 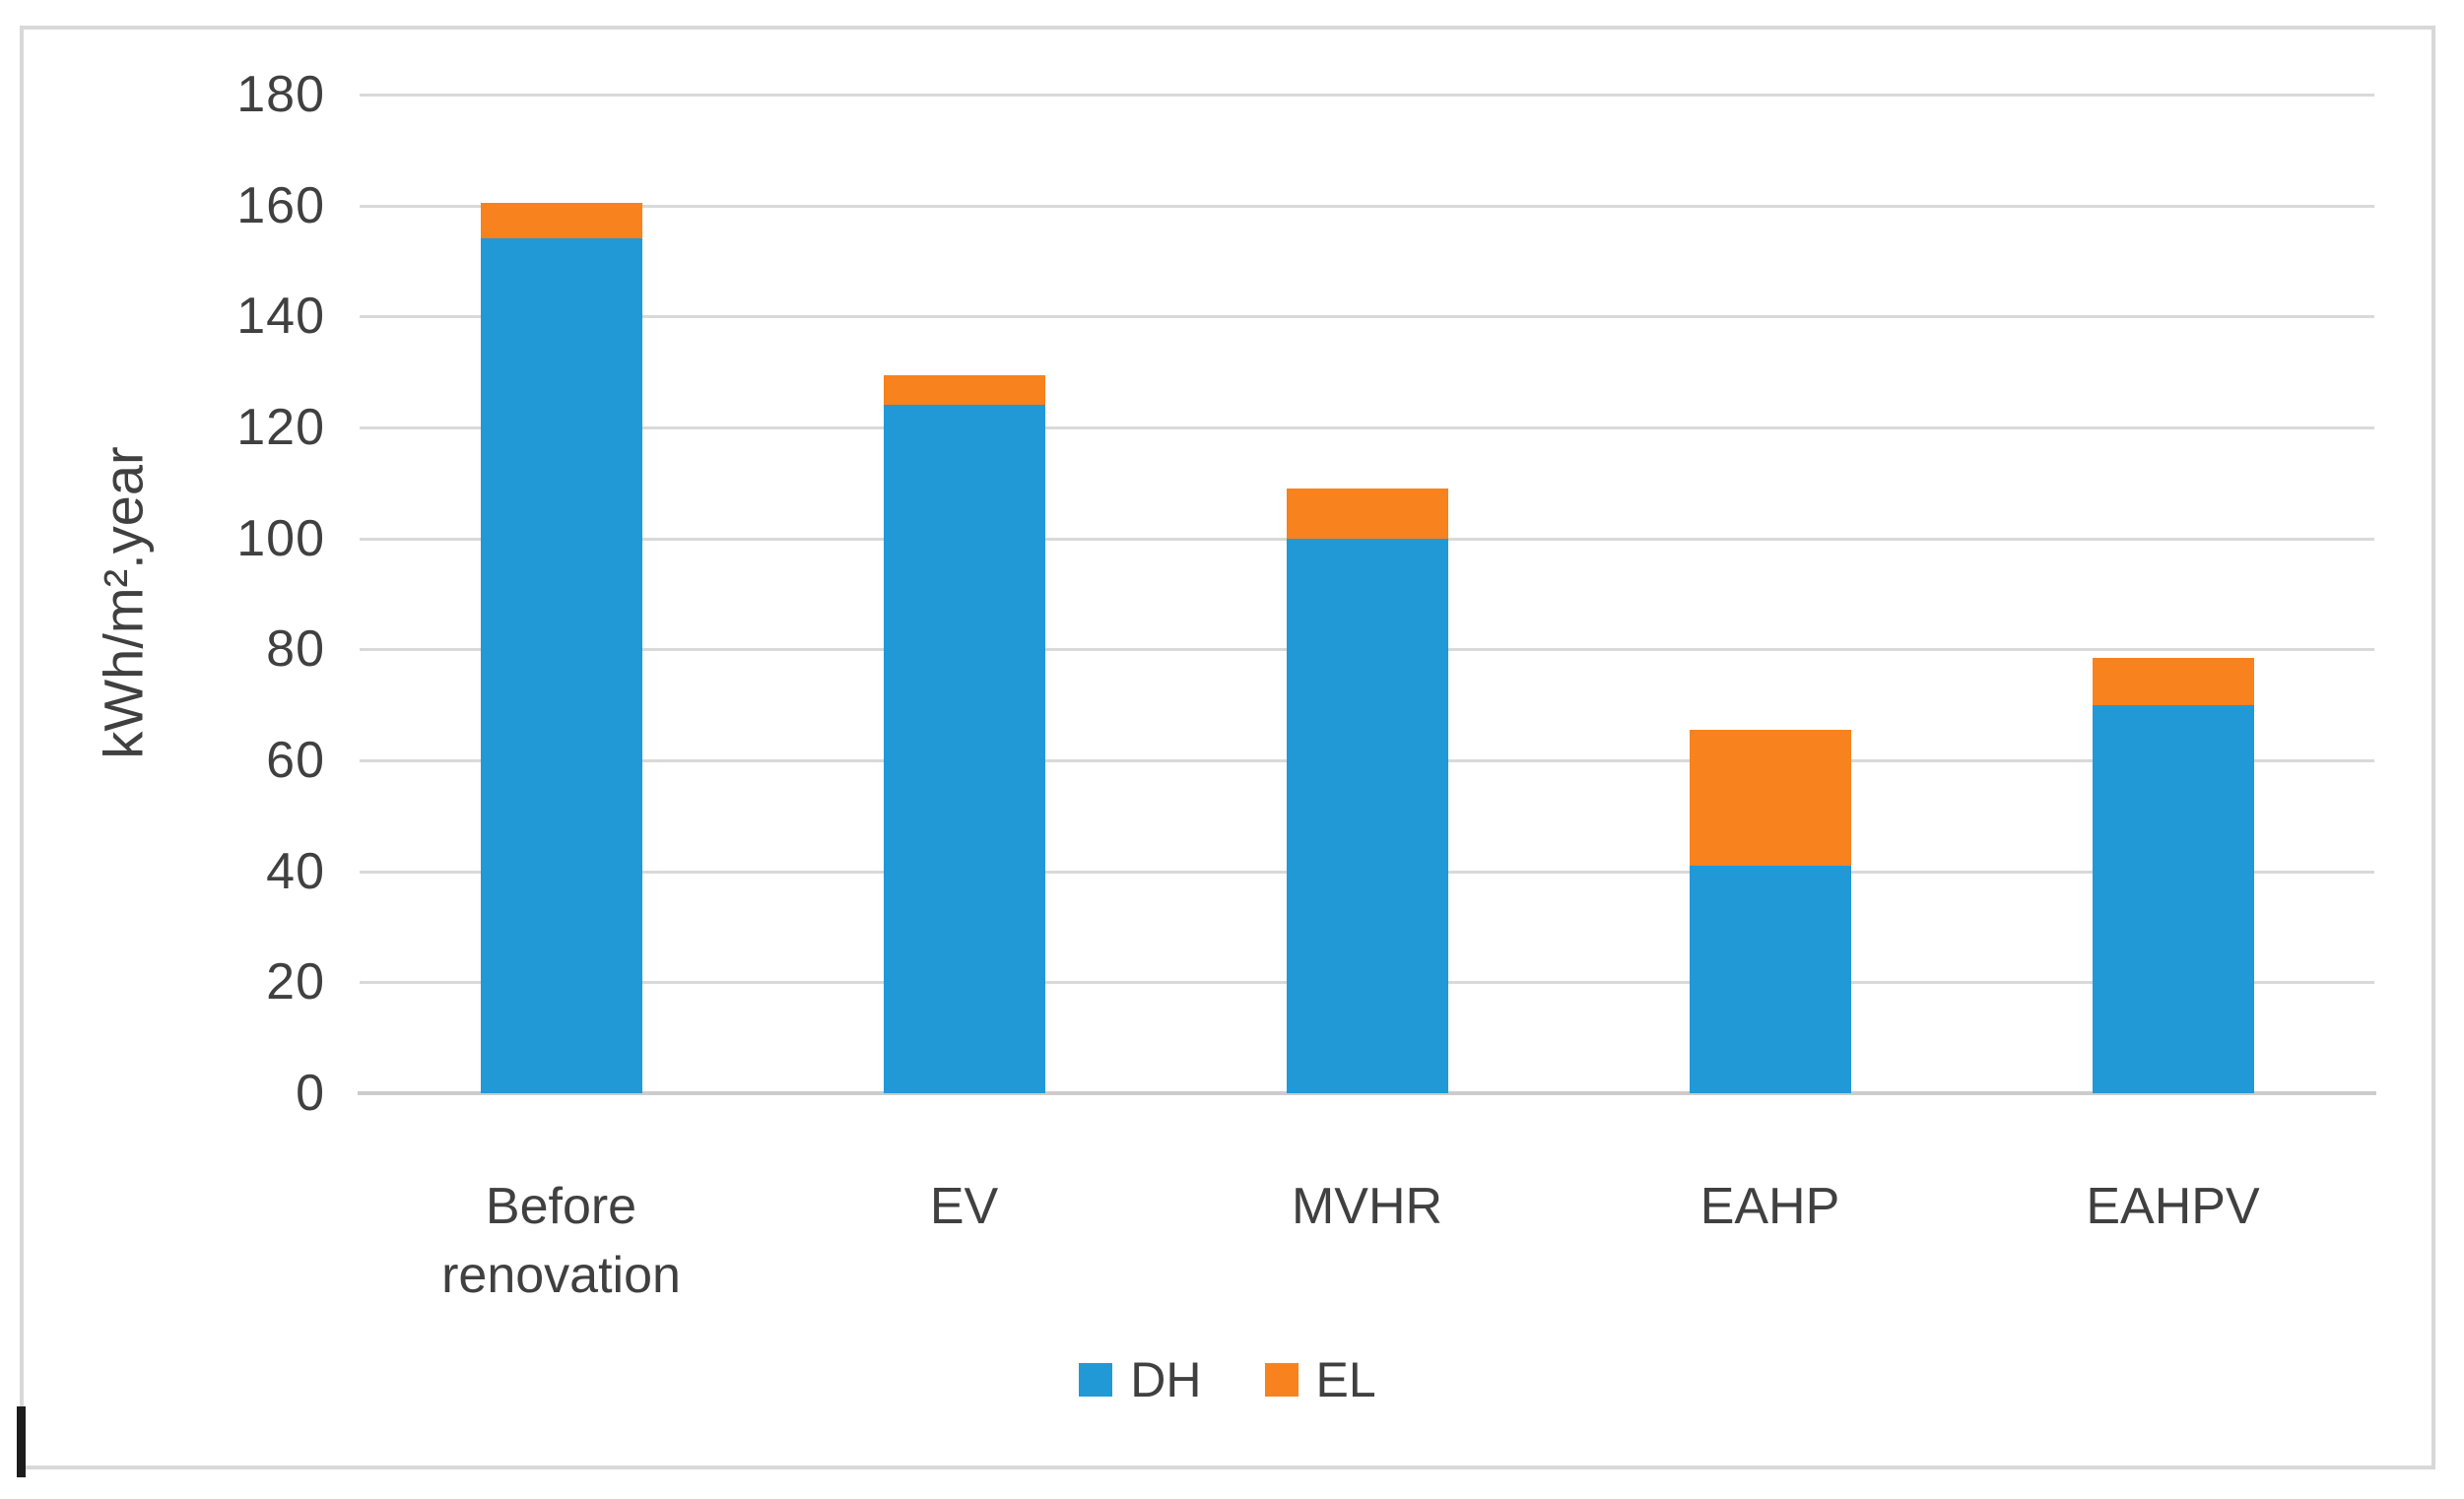 What do you see at coordinates (281, 94) in the screenshot?
I see `y-tick-label-180: 180` at bounding box center [281, 94].